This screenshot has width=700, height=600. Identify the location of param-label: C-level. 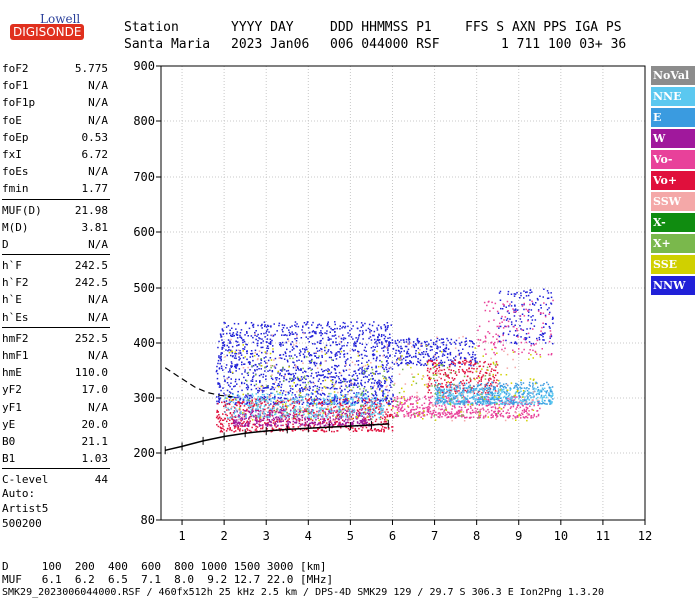
(25, 480).